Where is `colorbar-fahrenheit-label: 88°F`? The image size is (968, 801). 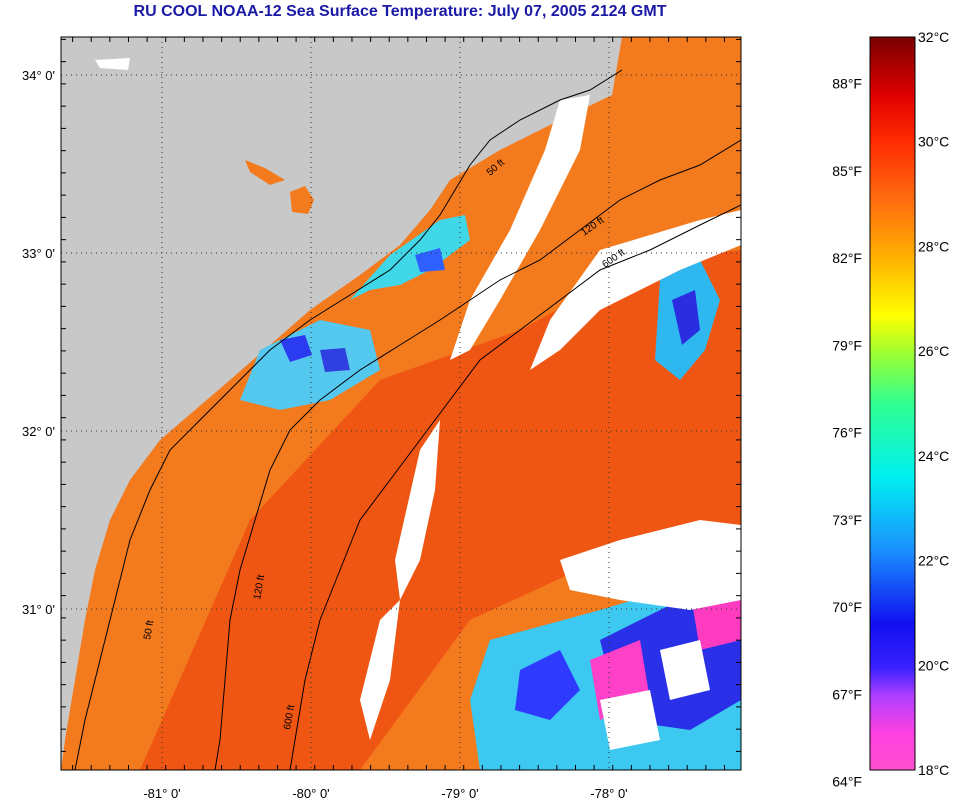 colorbar-fahrenheit-label: 88°F is located at coordinates (847, 84).